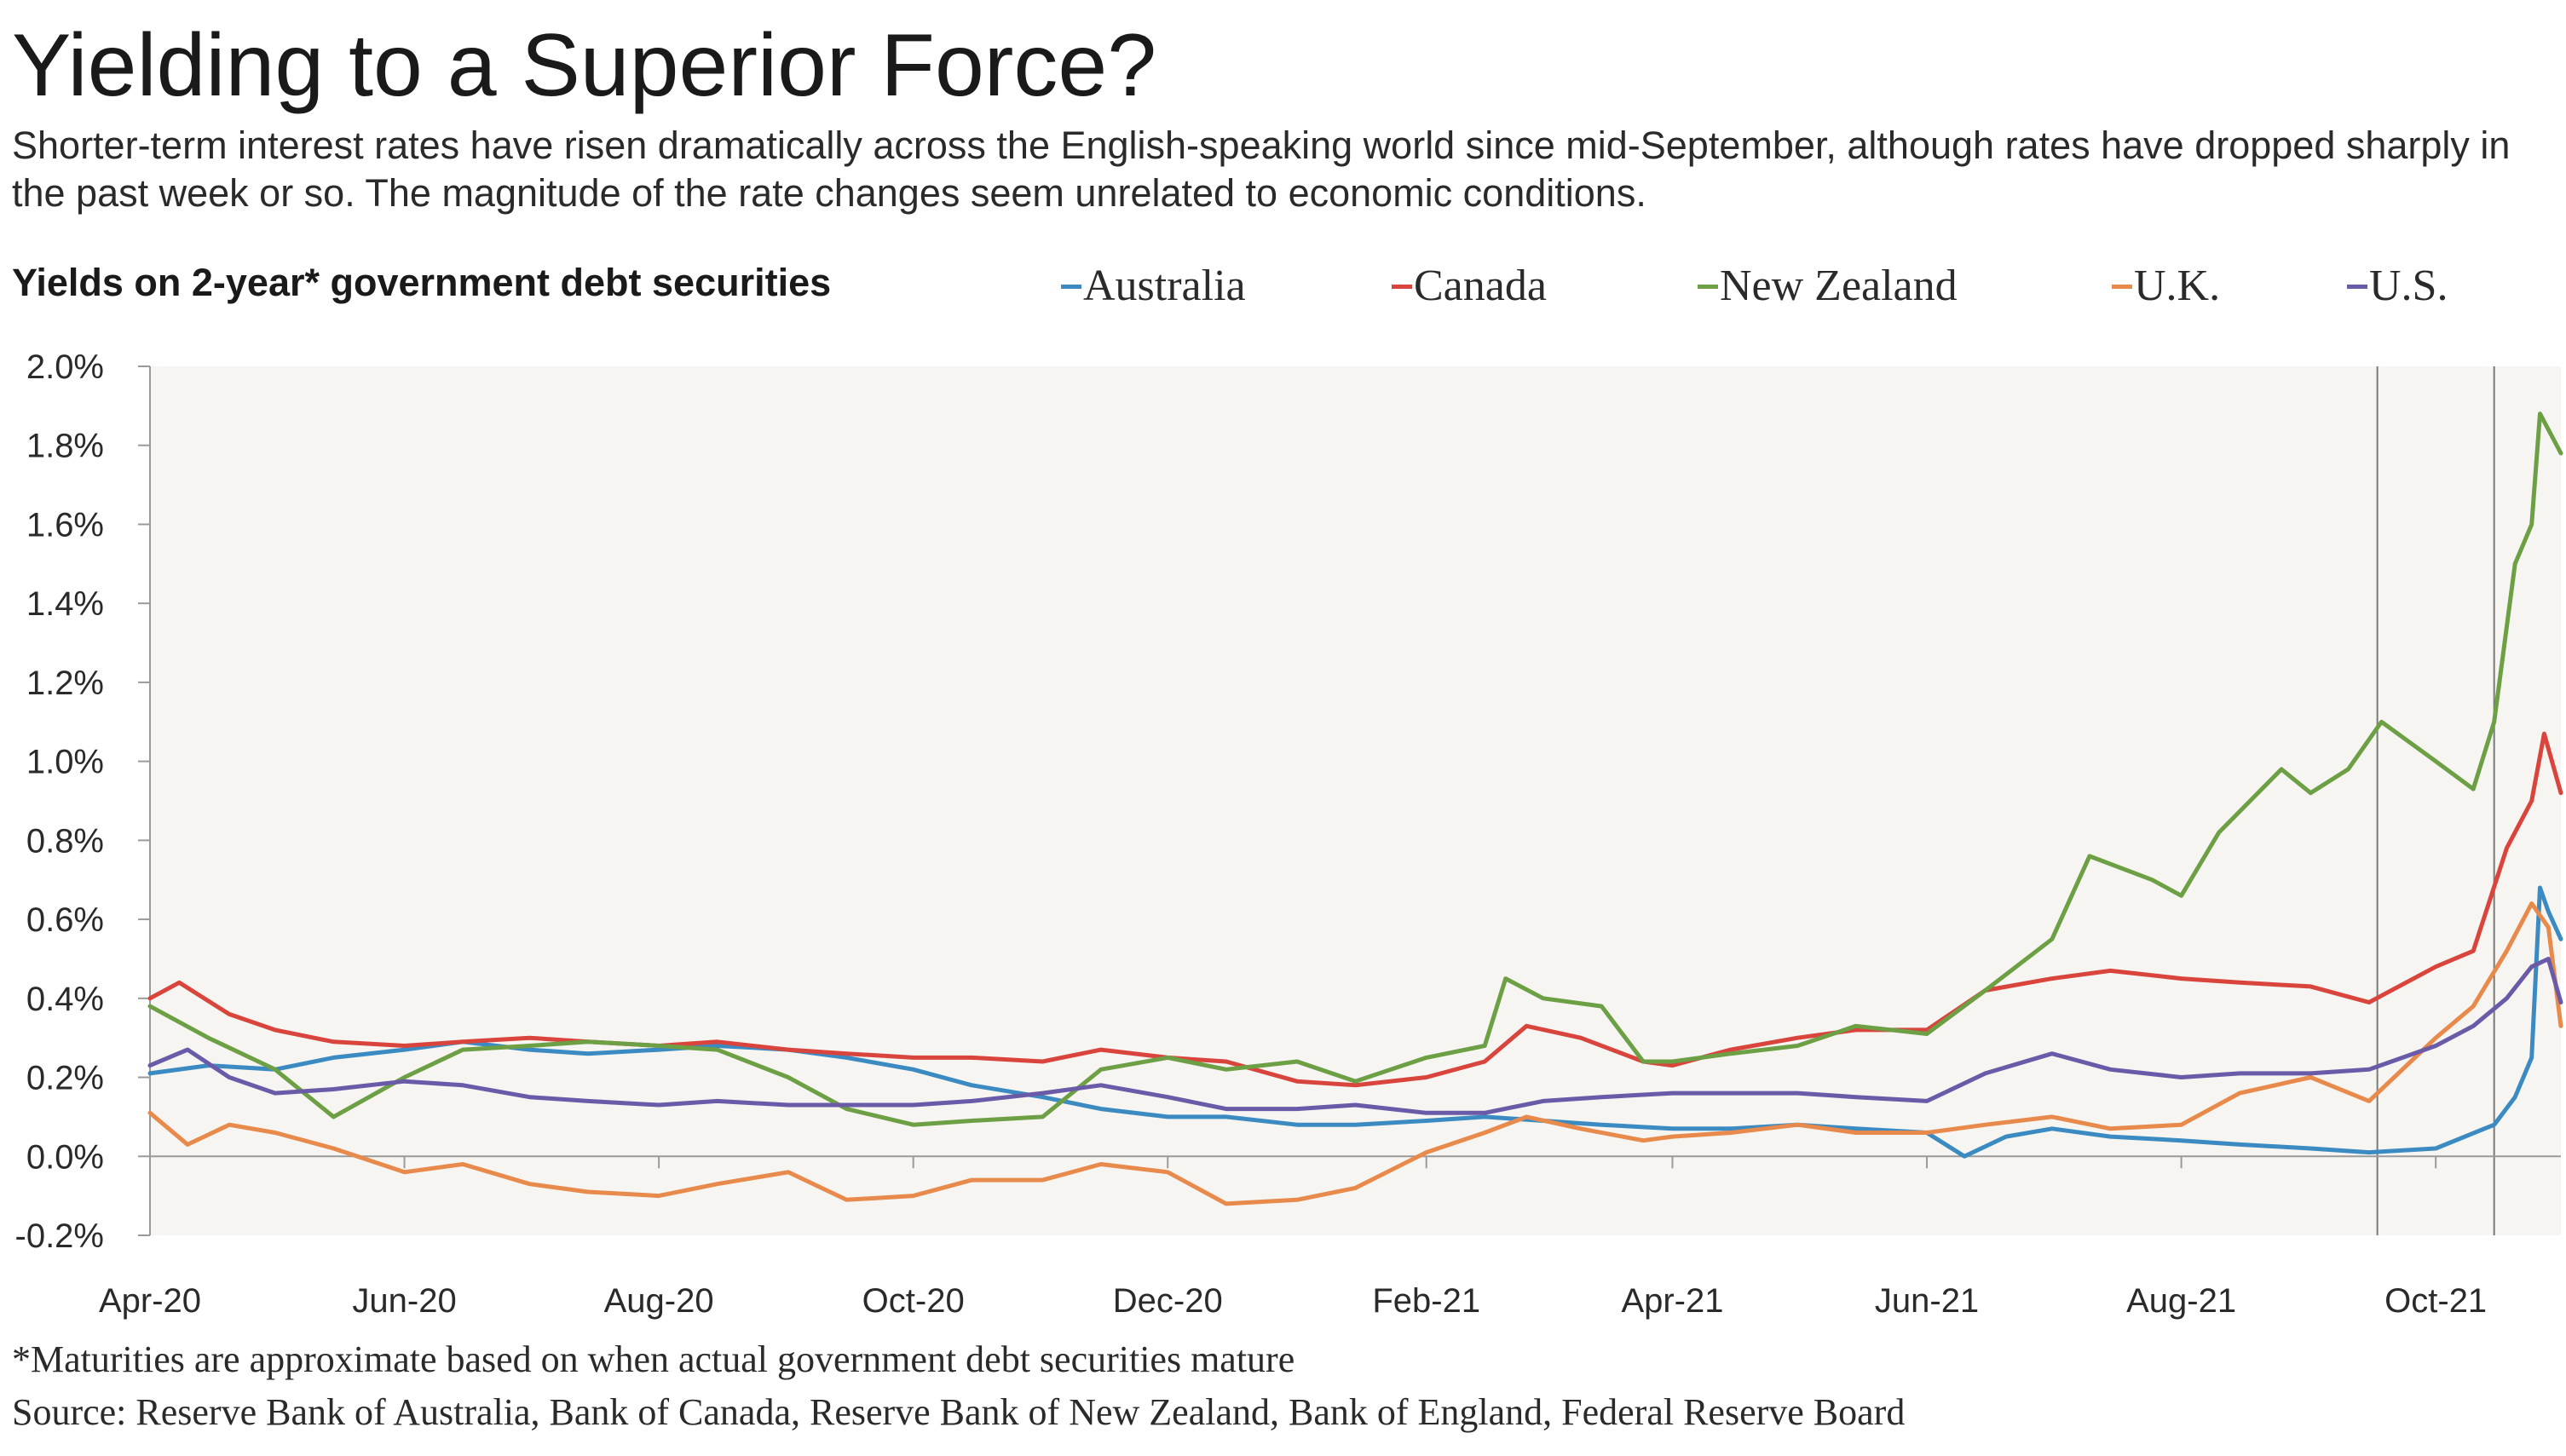  I want to click on legend-label-new-zealand: New Zealand, so click(1839, 286).